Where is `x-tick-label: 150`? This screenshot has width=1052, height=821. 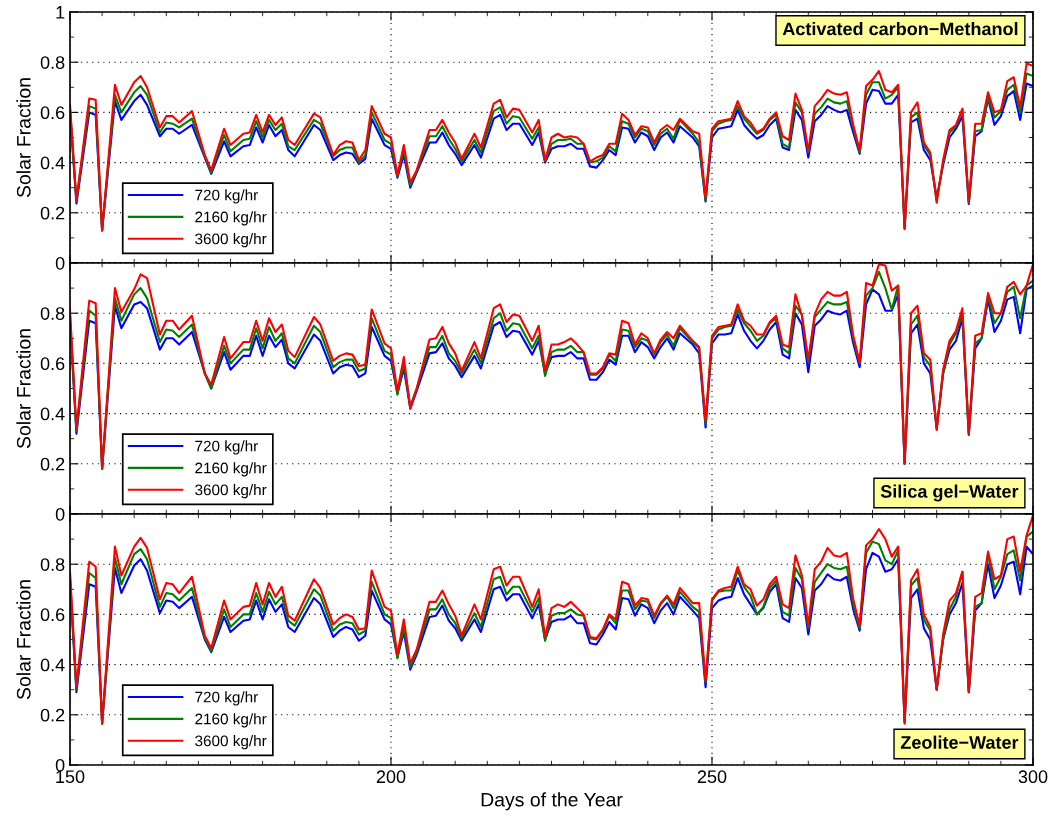
x-tick-label: 150 is located at coordinates (70, 777).